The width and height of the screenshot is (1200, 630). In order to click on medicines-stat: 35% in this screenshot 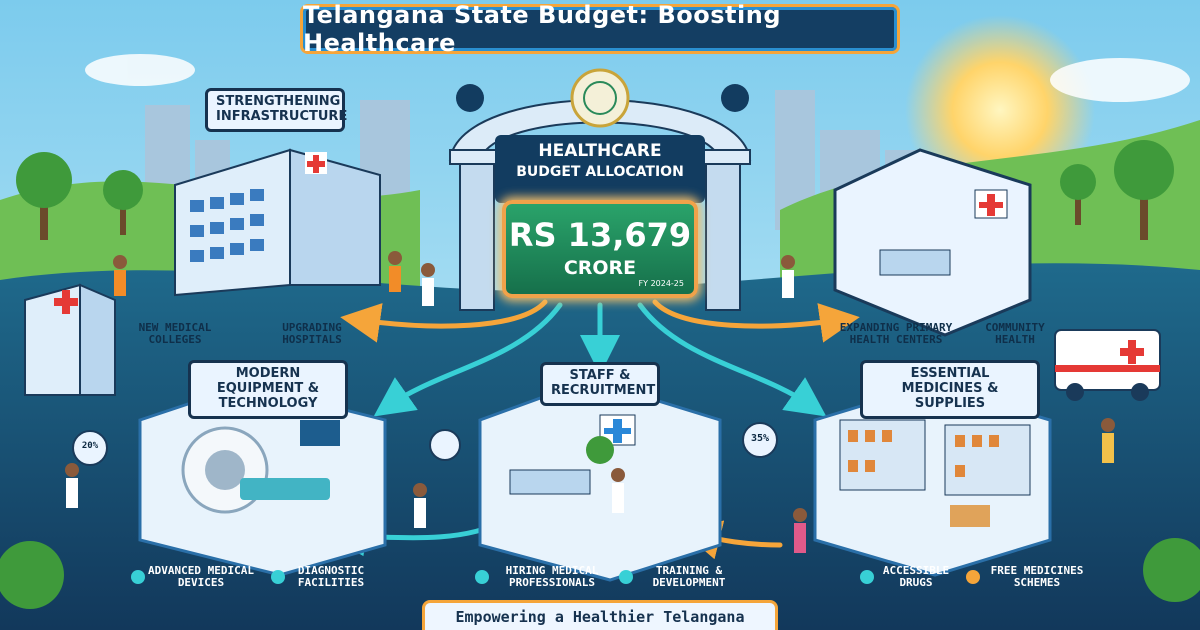, I will do `click(760, 438)`.